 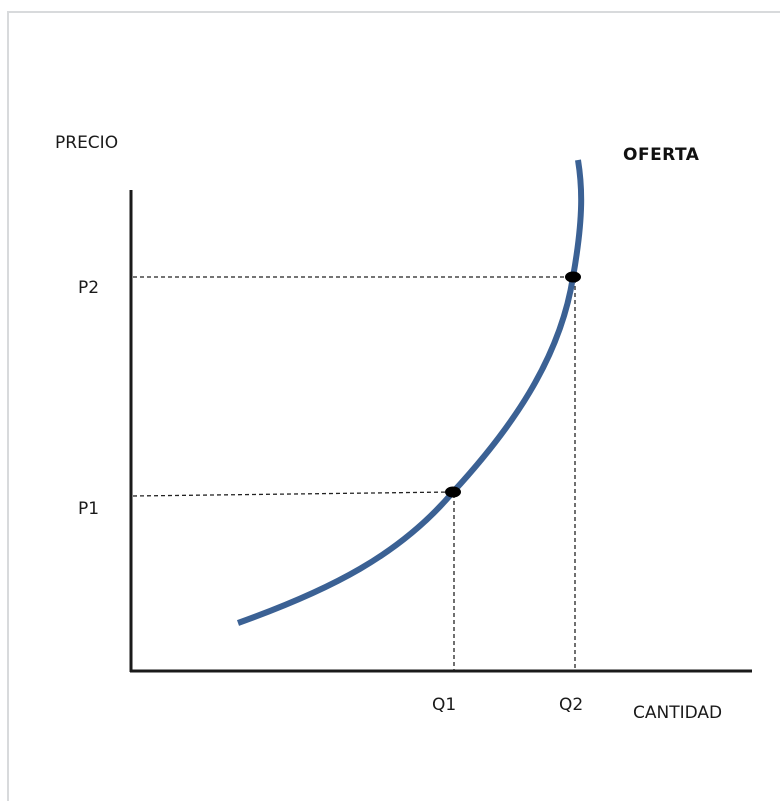 What do you see at coordinates (88, 509) in the screenshot?
I see `price-label-p1: P1` at bounding box center [88, 509].